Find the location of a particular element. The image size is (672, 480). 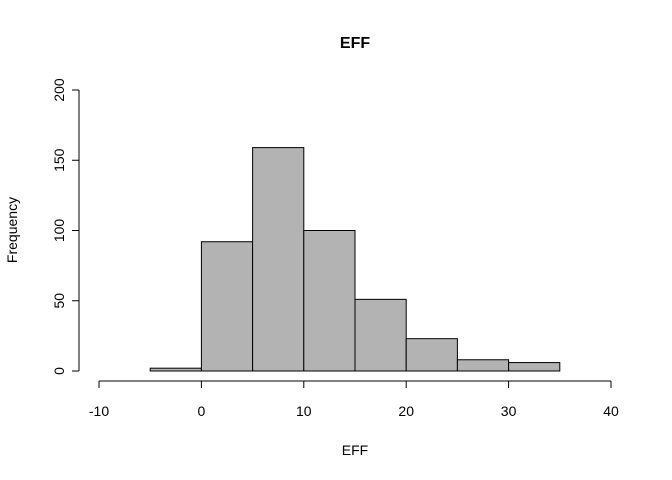

x-axis: -10 0 10 20 30 40 is located at coordinates (354, 399).